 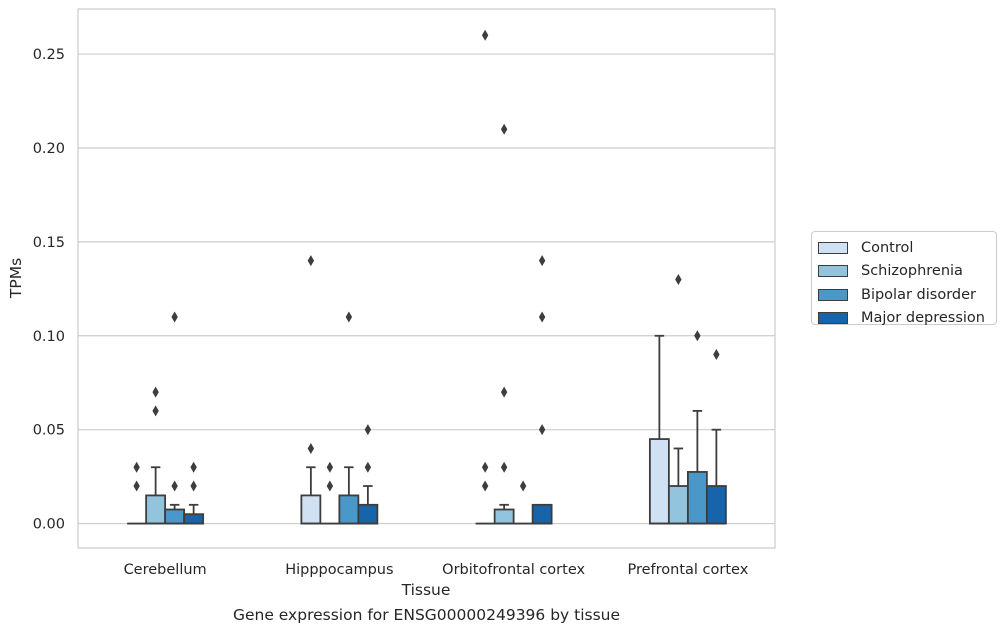 I want to click on legend-label: Major depression, so click(x=923, y=318).